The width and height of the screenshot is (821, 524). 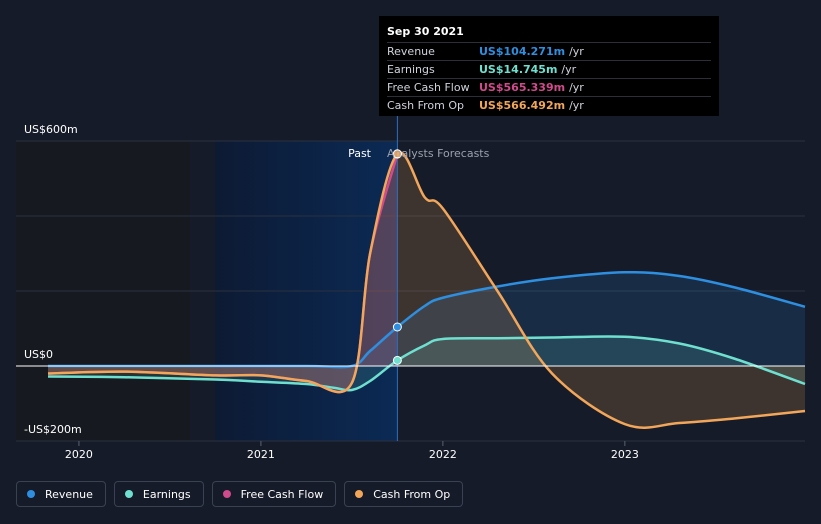 I want to click on legend-label: Earnings, so click(x=166, y=494).